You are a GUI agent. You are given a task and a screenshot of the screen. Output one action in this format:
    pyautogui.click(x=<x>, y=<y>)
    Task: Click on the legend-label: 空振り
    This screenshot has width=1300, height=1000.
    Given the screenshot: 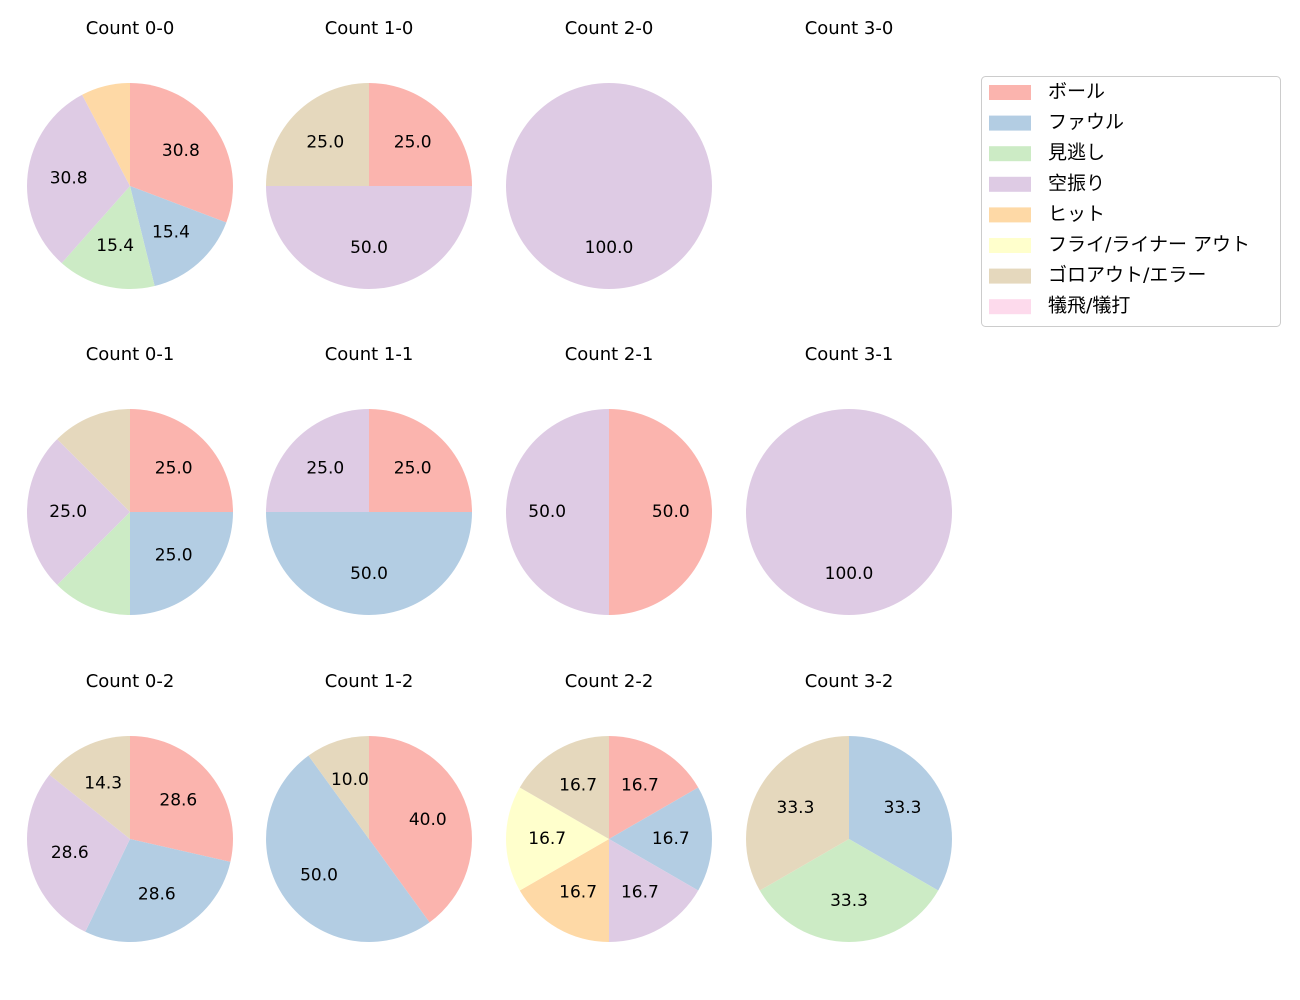 What is the action you would take?
    pyautogui.click(x=1076, y=183)
    